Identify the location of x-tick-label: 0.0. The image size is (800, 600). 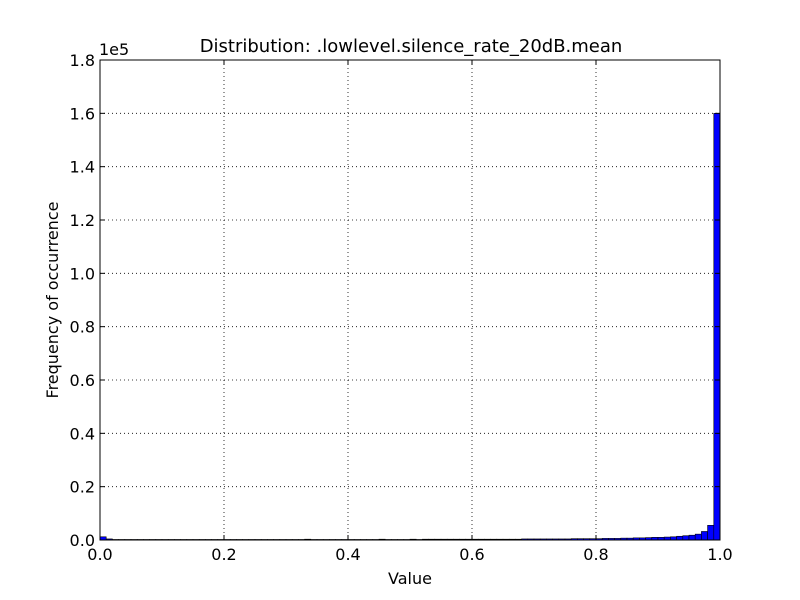
(99, 554).